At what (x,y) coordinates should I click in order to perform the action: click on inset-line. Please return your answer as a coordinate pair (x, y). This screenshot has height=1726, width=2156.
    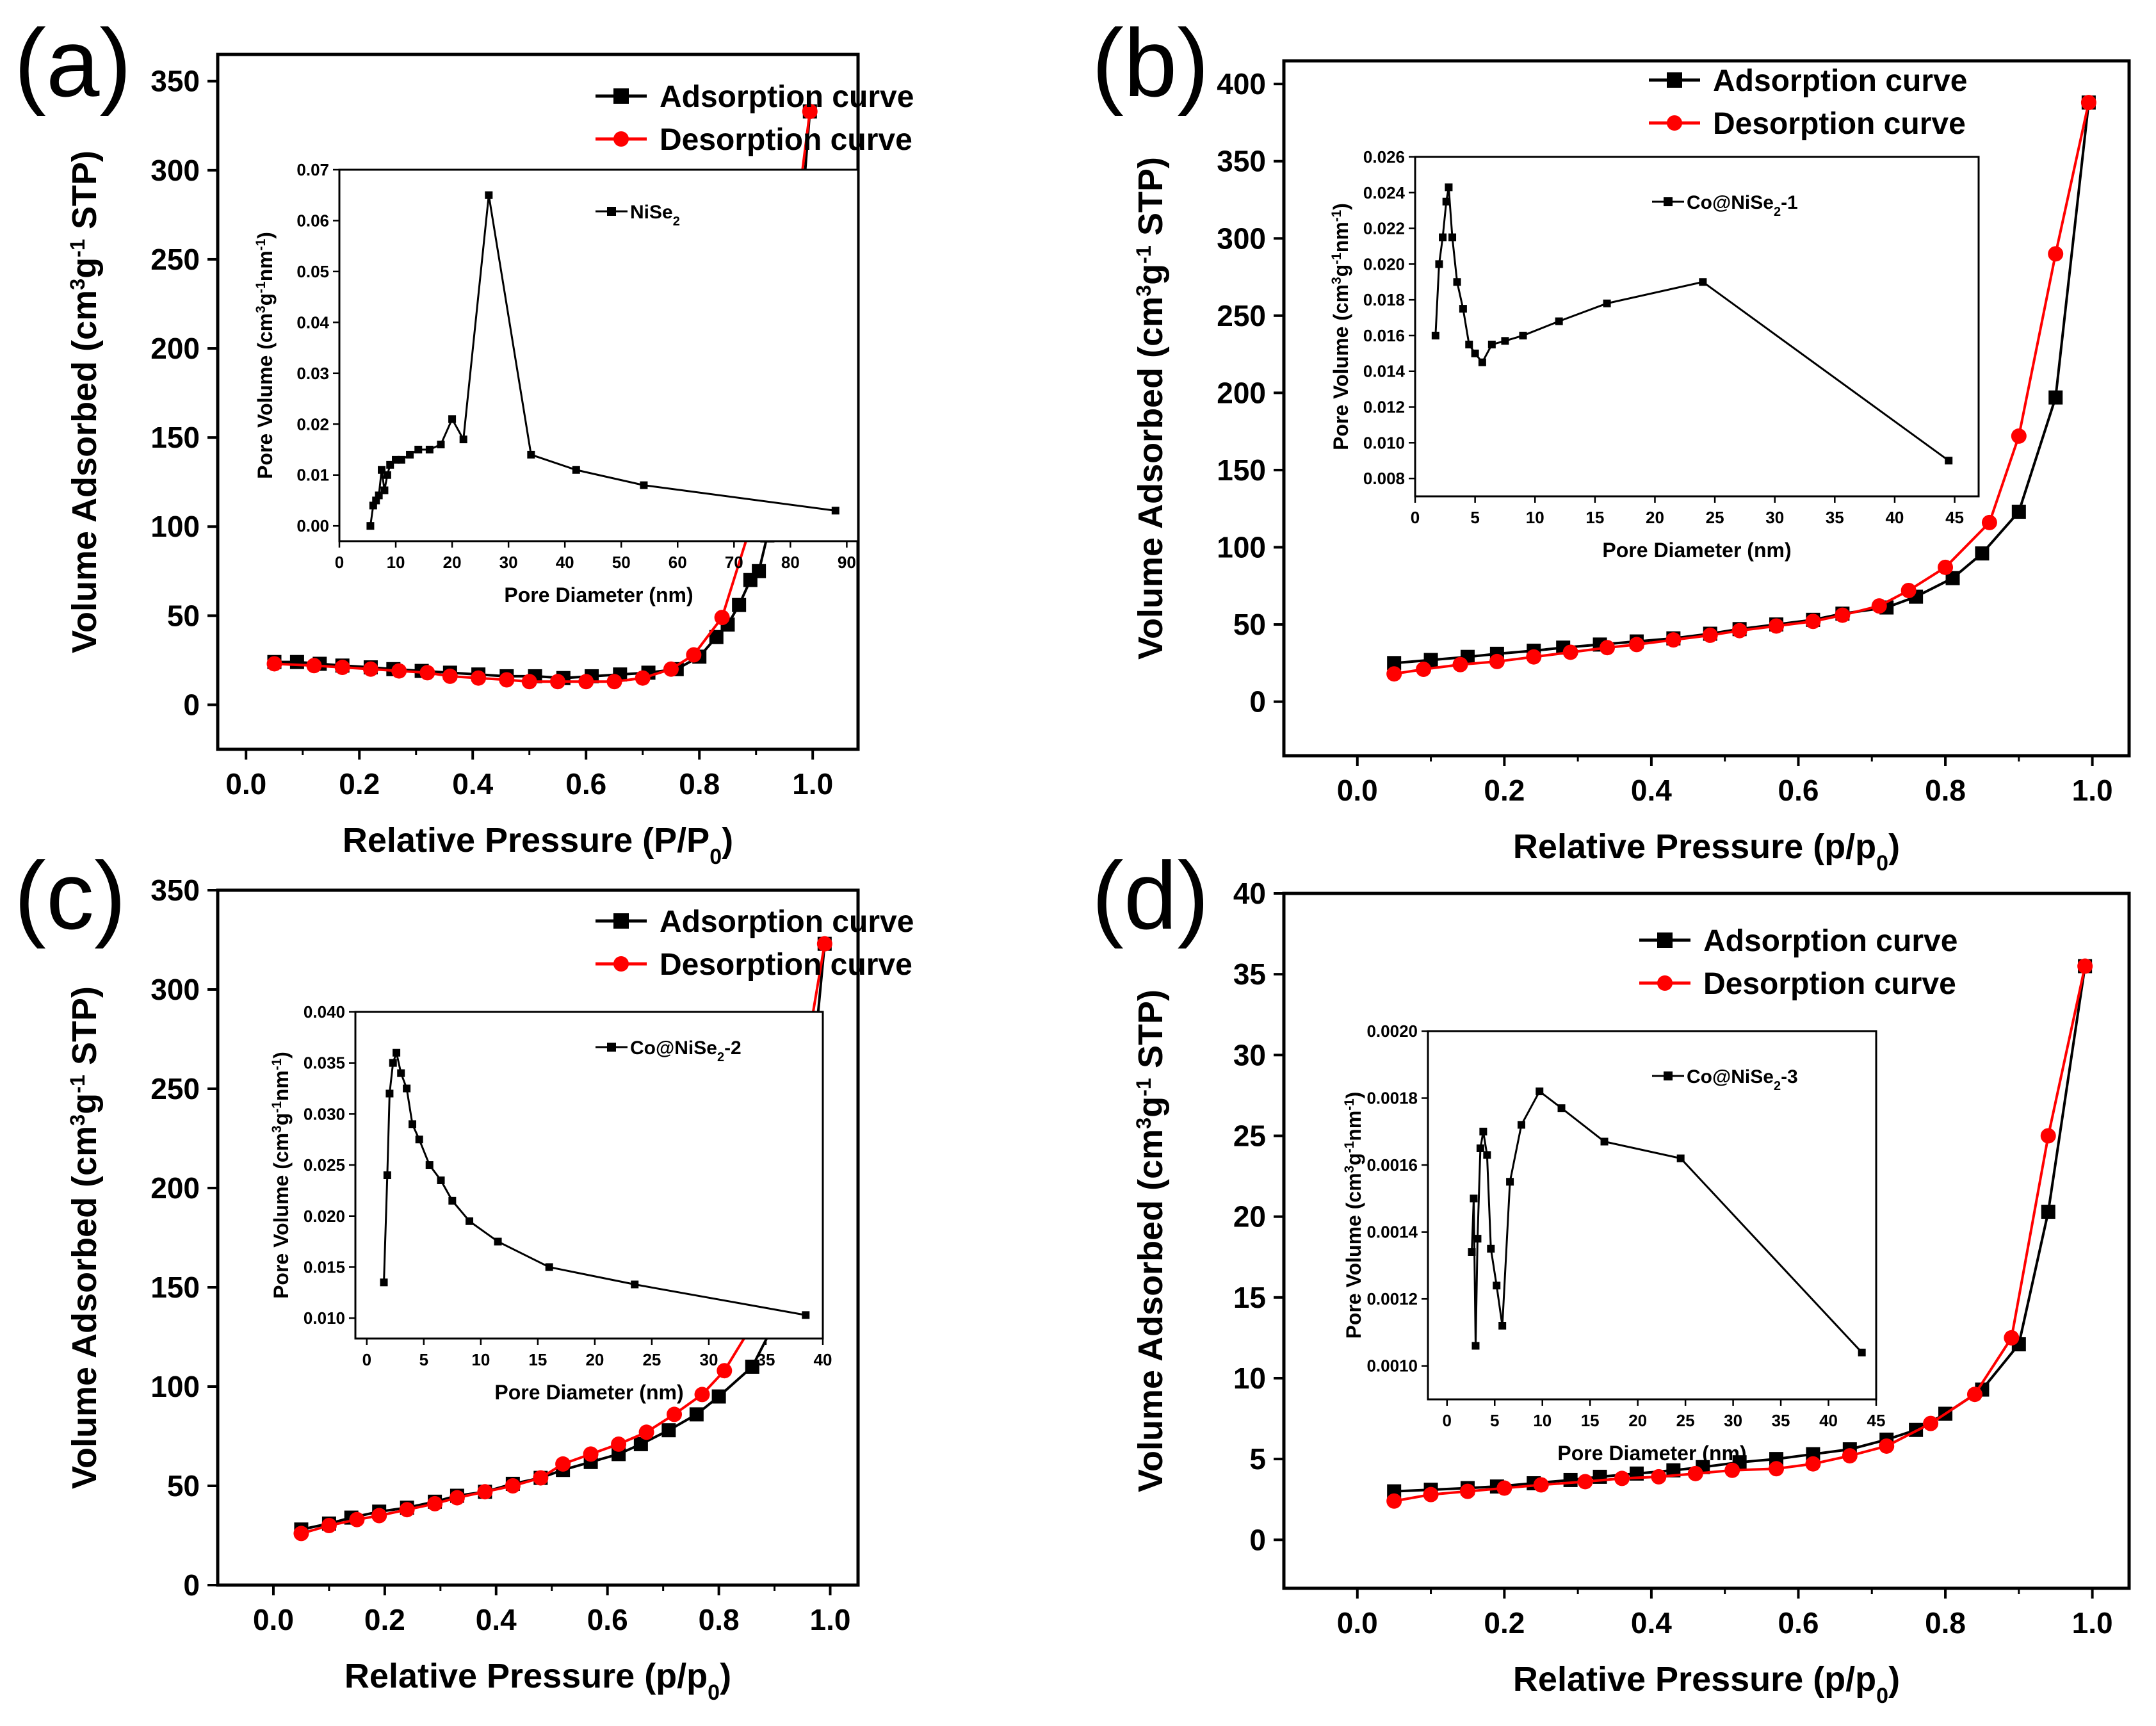
    Looking at the image, I should click on (1692, 324).